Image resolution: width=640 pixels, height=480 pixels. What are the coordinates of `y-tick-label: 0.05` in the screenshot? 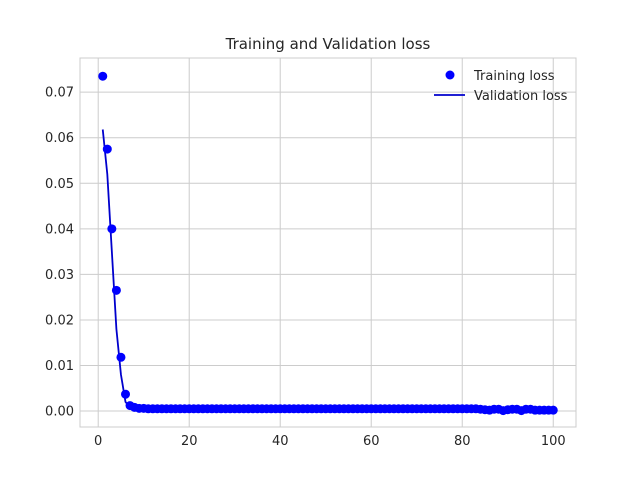 It's located at (59, 184).